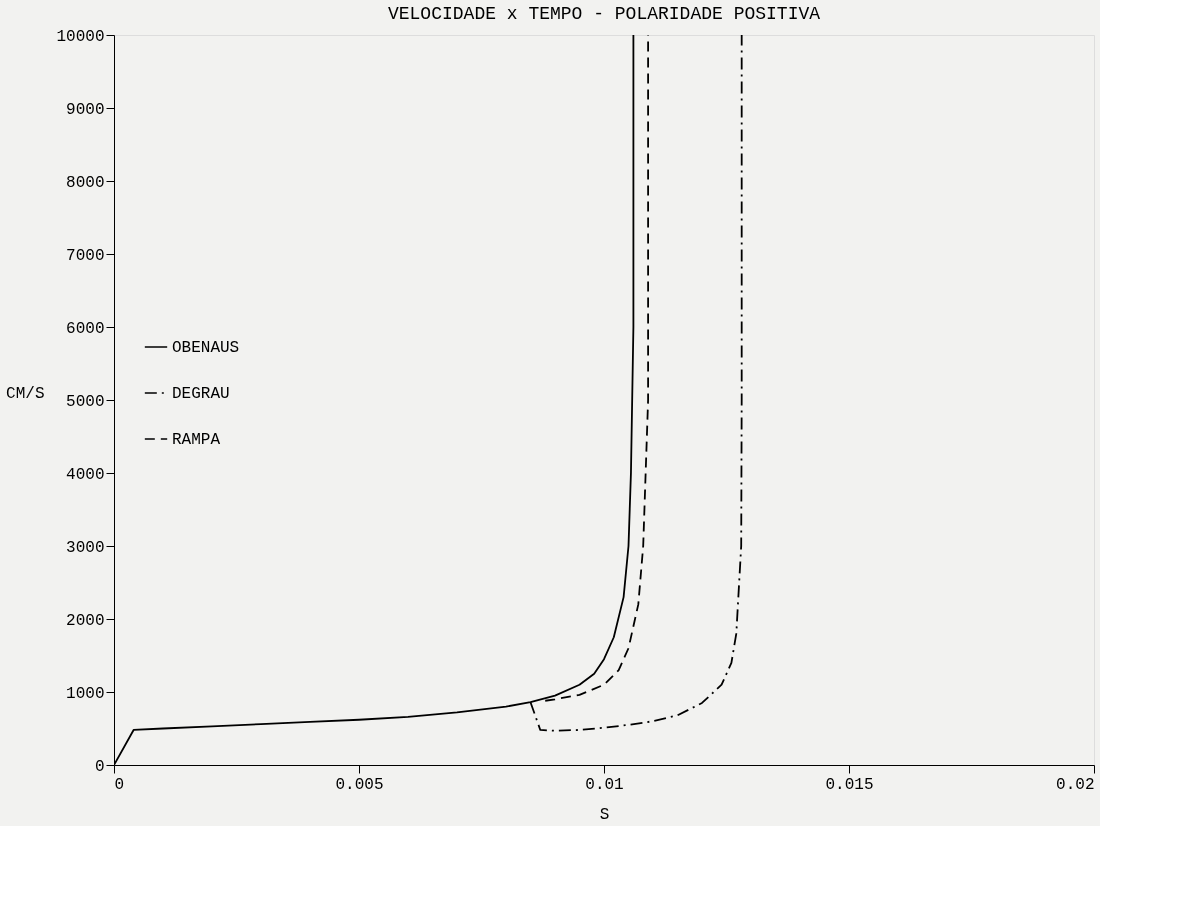 This screenshot has width=1180, height=918. Describe the element at coordinates (85, 547) in the screenshot. I see `y-tick-label: 3000` at that location.